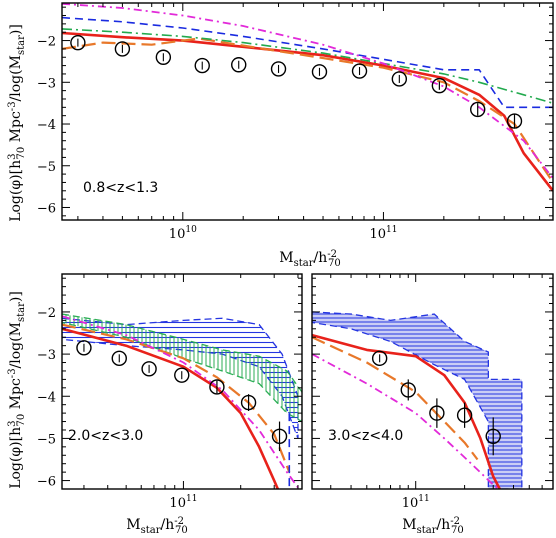 Image resolution: width=556 pixels, height=538 pixels. What do you see at coordinates (365, 436) in the screenshot?
I see `z-label-bottom-right: 3.0<z<4.0` at bounding box center [365, 436].